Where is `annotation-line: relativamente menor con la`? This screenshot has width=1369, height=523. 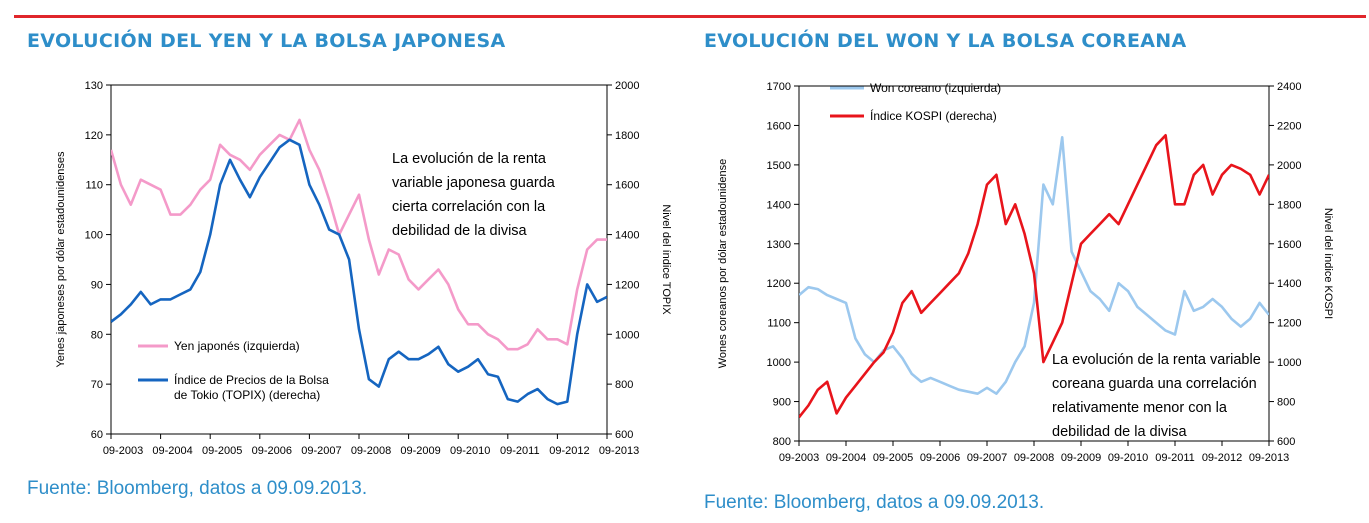 annotation-line: relativamente menor con la is located at coordinates (1140, 408).